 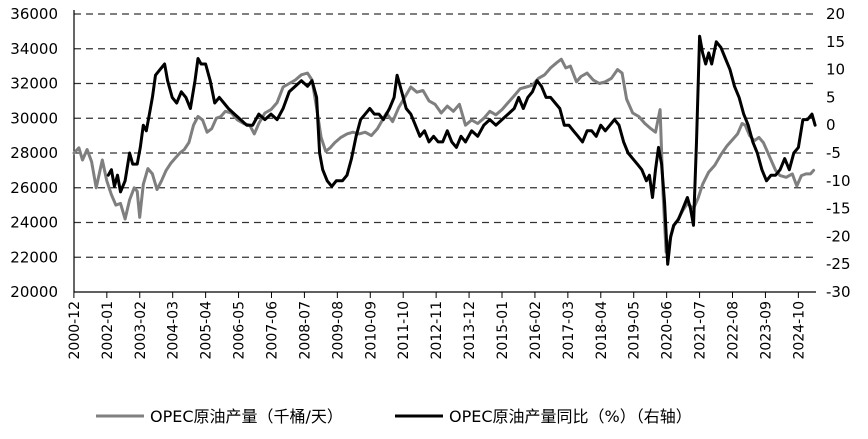 What do you see at coordinates (570, 416) in the screenshot?
I see `legend-label-yoy: OPEC原油产量同比（%）（右轴）` at bounding box center [570, 416].